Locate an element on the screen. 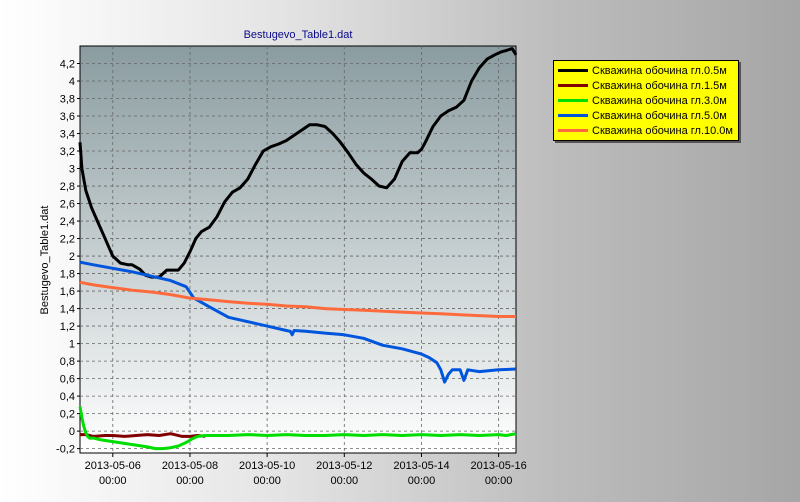  legend-item: Скважина обочина гл.3.0м is located at coordinates (646, 100).